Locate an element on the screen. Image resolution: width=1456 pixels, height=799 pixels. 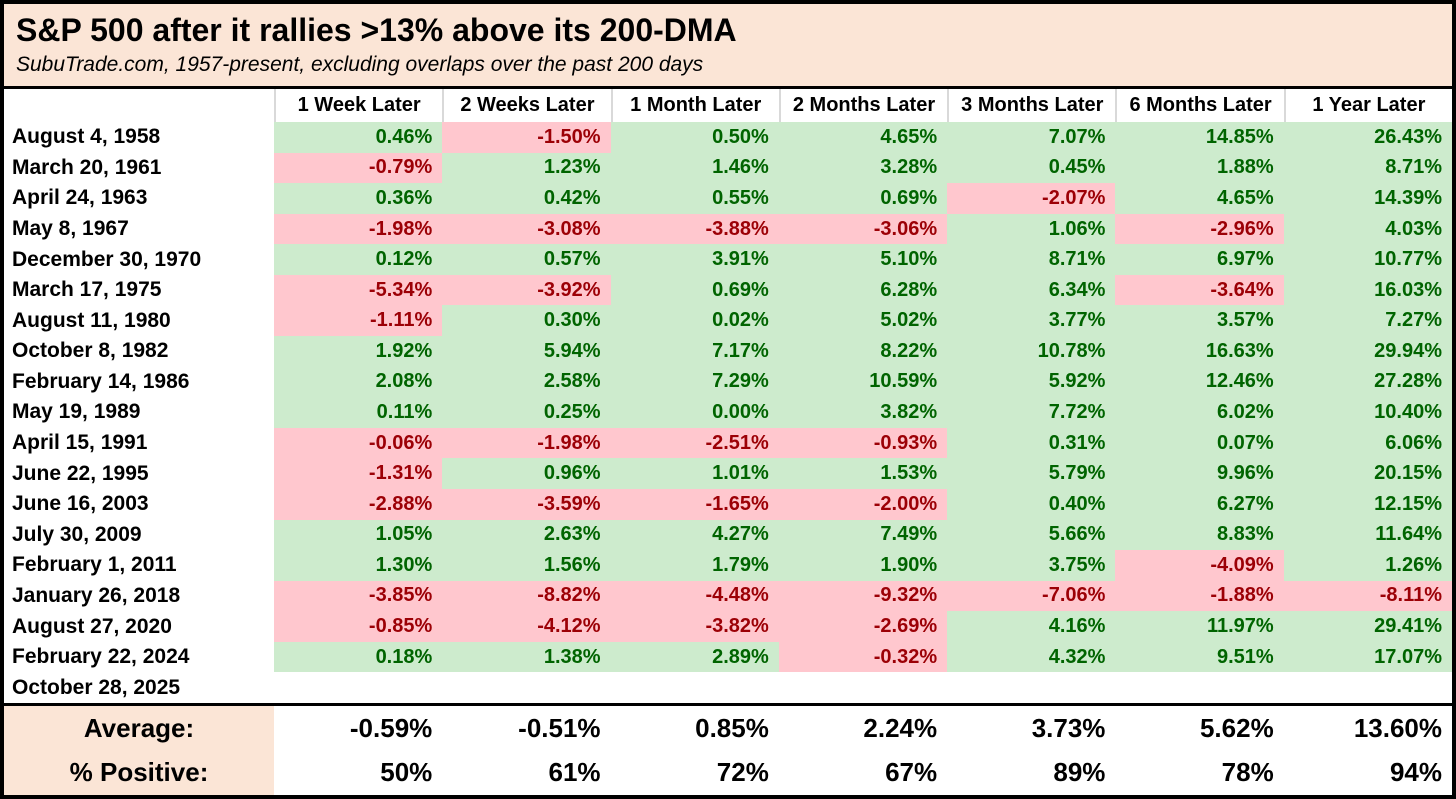
value-cell: -2.00% is located at coordinates (863, 504).